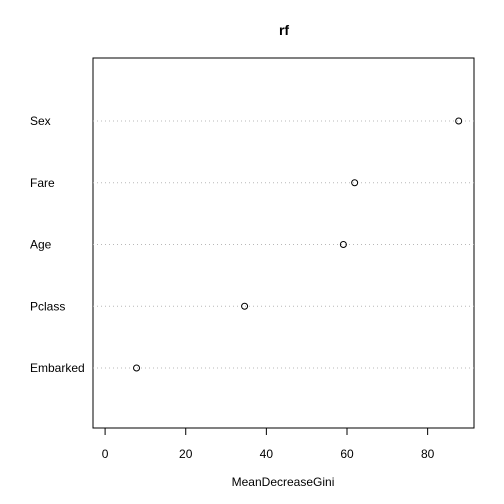 This screenshot has width=504, height=504. I want to click on x-tick-label: 60, so click(347, 454).